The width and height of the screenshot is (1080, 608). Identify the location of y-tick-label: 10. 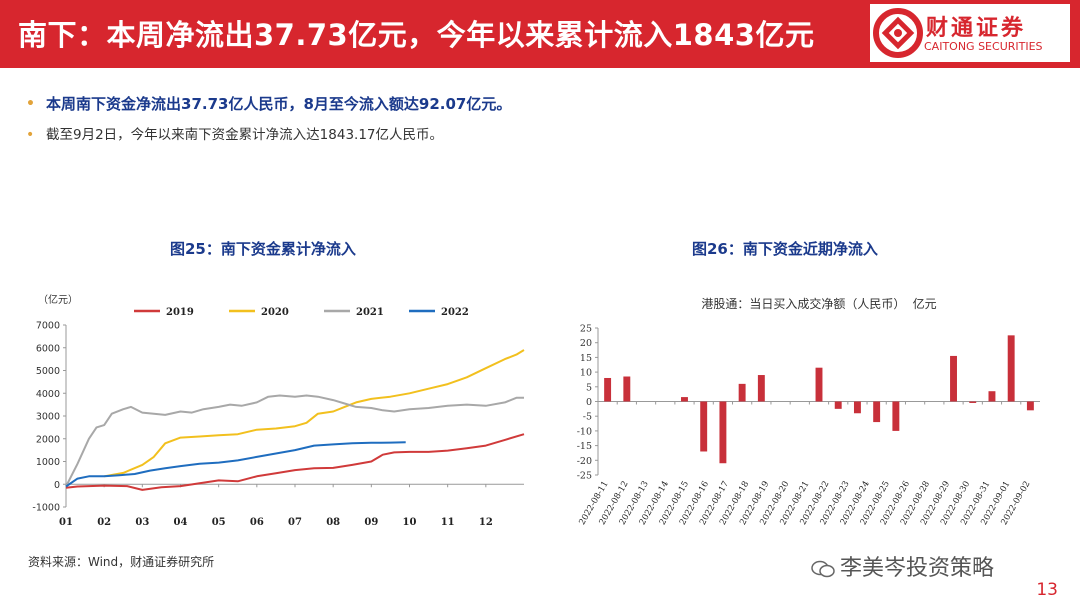
(586, 373).